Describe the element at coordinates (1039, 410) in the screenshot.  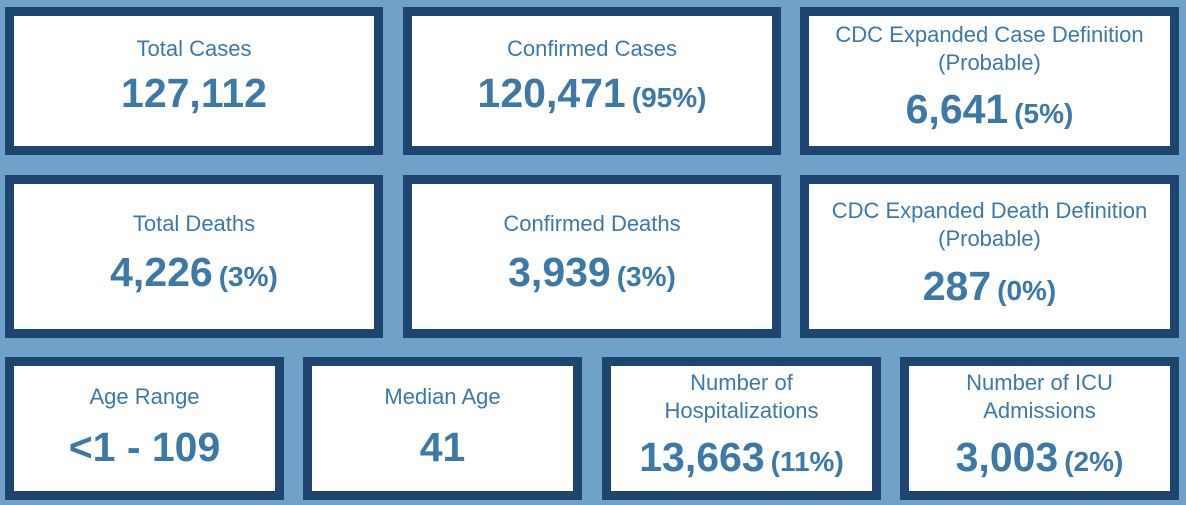
I see `icu-admissions-label-line-2: Admissions` at that location.